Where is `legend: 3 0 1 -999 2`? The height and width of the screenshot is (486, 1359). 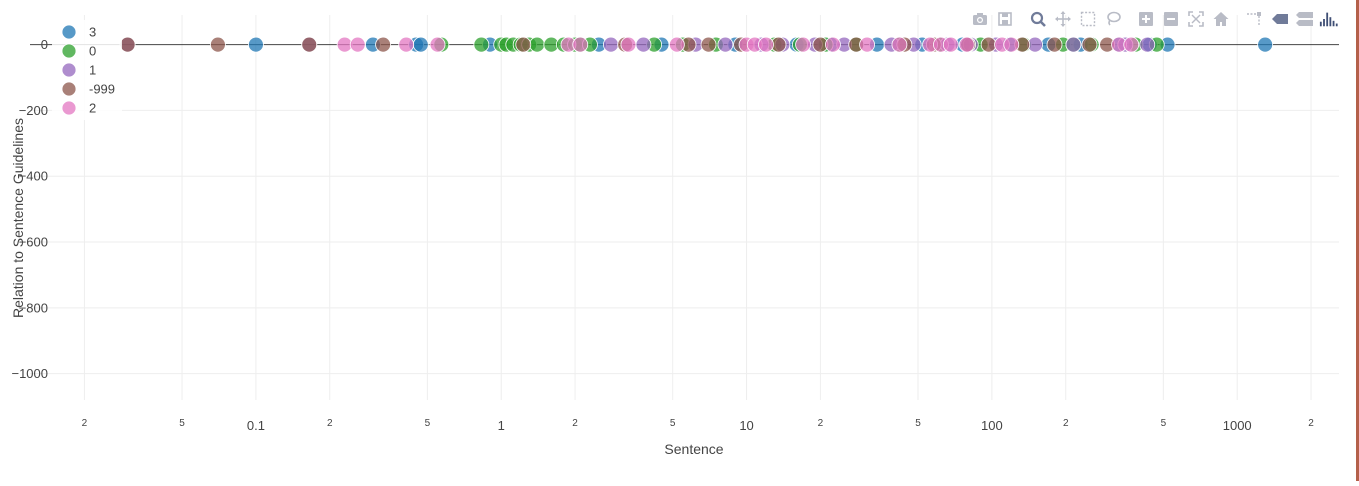 legend: 3 0 1 -999 2 is located at coordinates (87, 70).